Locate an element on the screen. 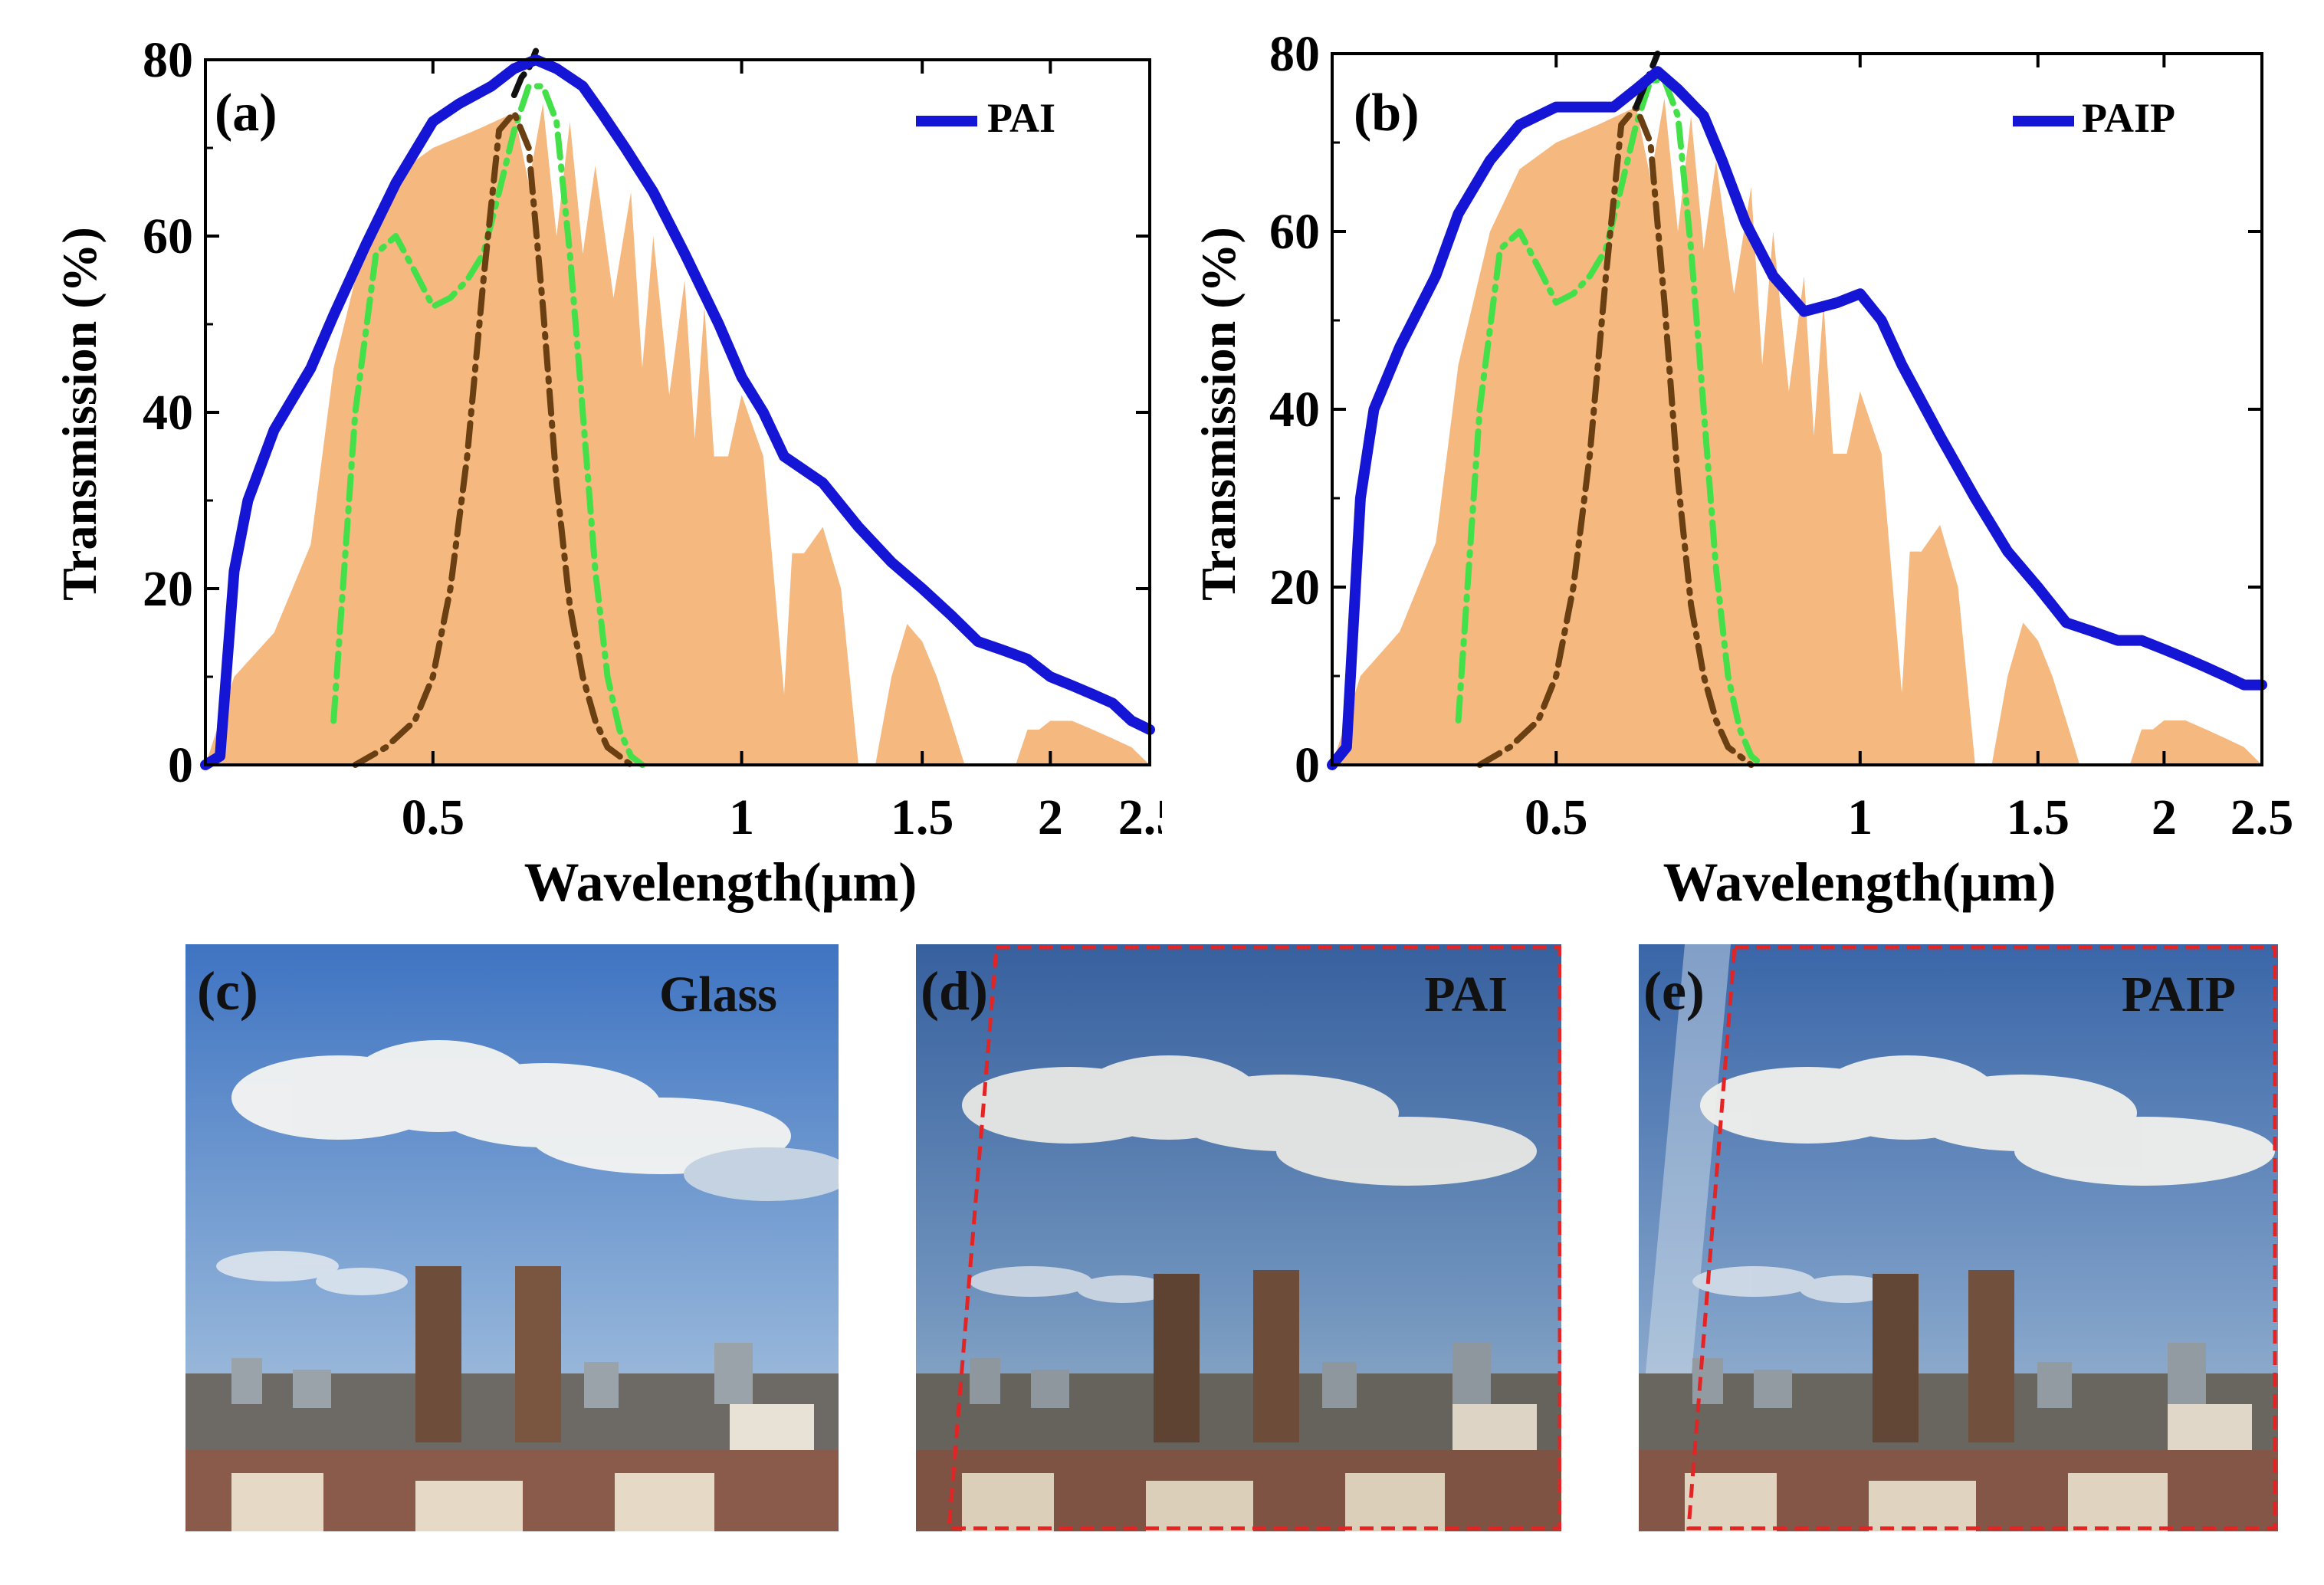 Image resolution: width=2324 pixels, height=1585 pixels. panel-label-a: (a) is located at coordinates (246, 113).